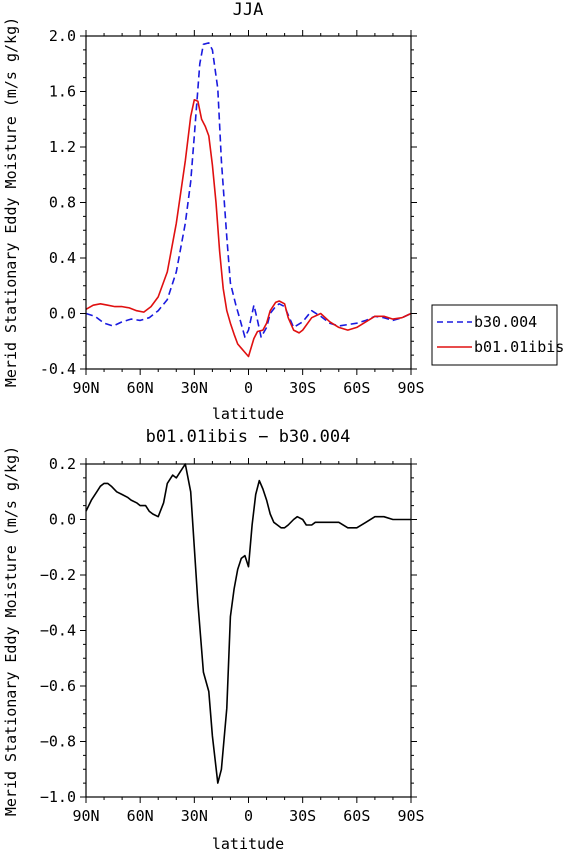 The height and width of the screenshot is (851, 566). I want to click on chart-title: b01.01ibis − b30.004, so click(248, 437).